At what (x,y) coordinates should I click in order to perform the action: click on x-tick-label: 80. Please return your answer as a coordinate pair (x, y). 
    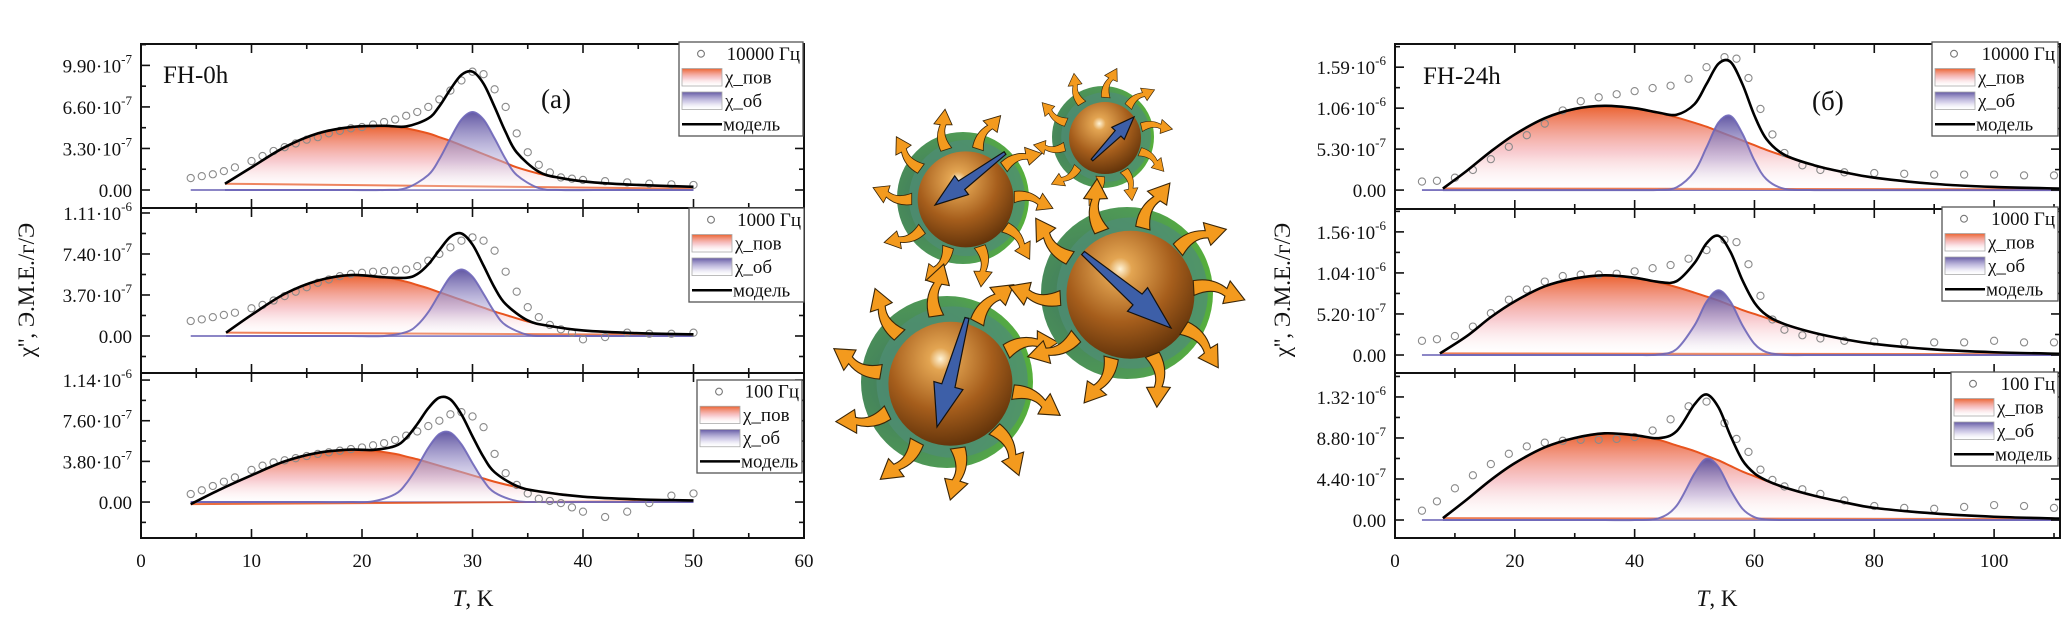
    Looking at the image, I should click on (1874, 561).